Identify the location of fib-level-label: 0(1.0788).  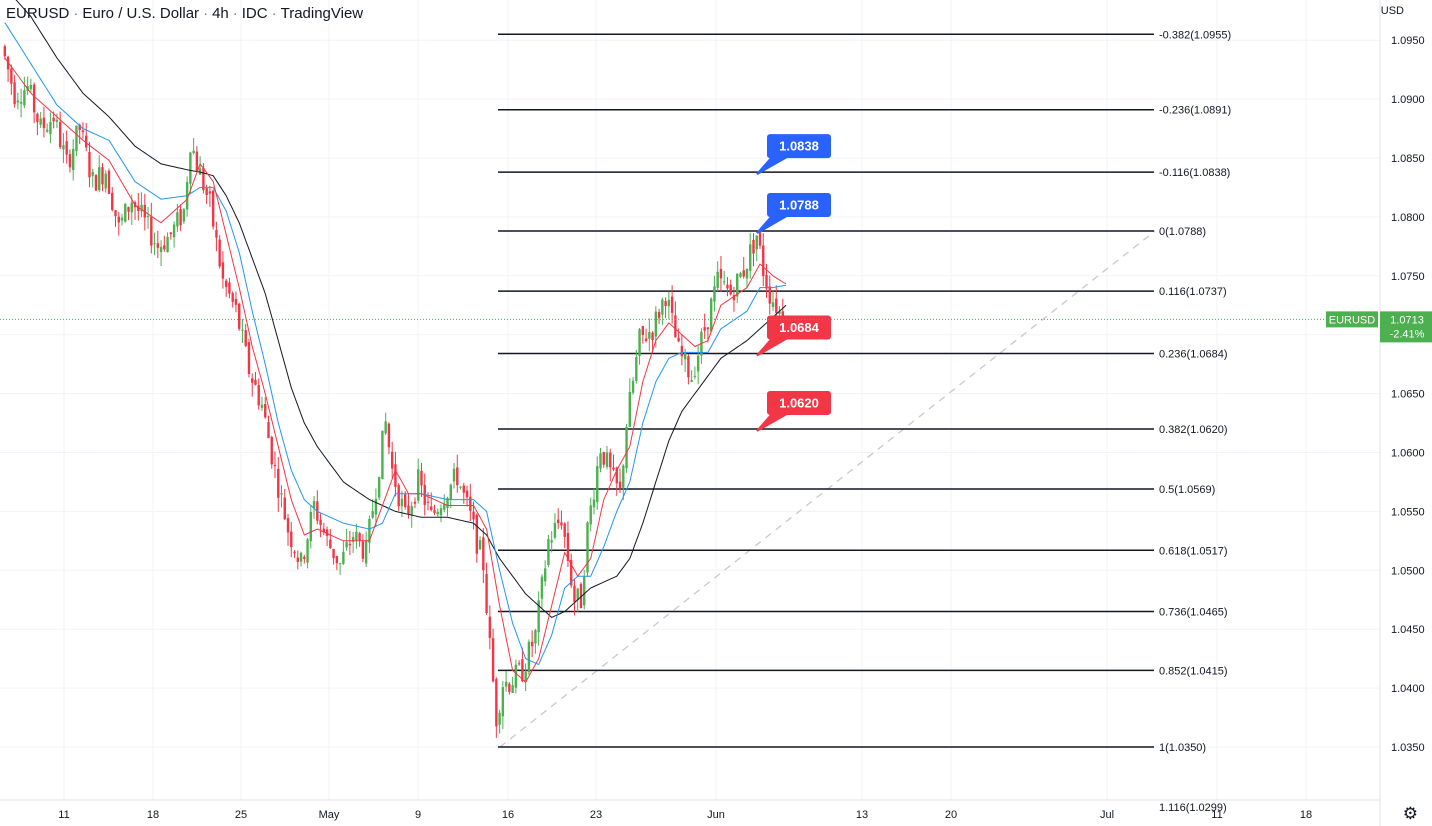
(1182, 232).